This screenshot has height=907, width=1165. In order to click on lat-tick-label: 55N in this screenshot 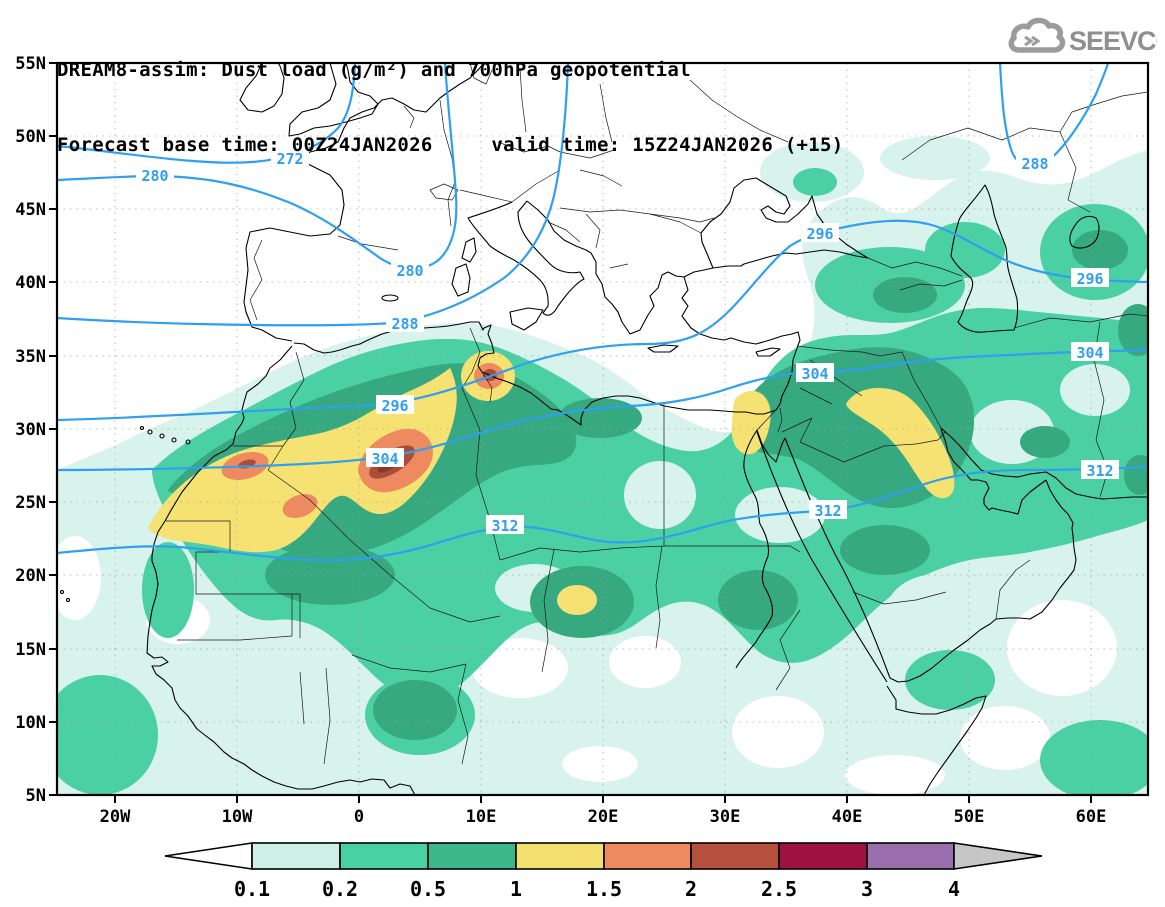, I will do `click(30, 64)`.